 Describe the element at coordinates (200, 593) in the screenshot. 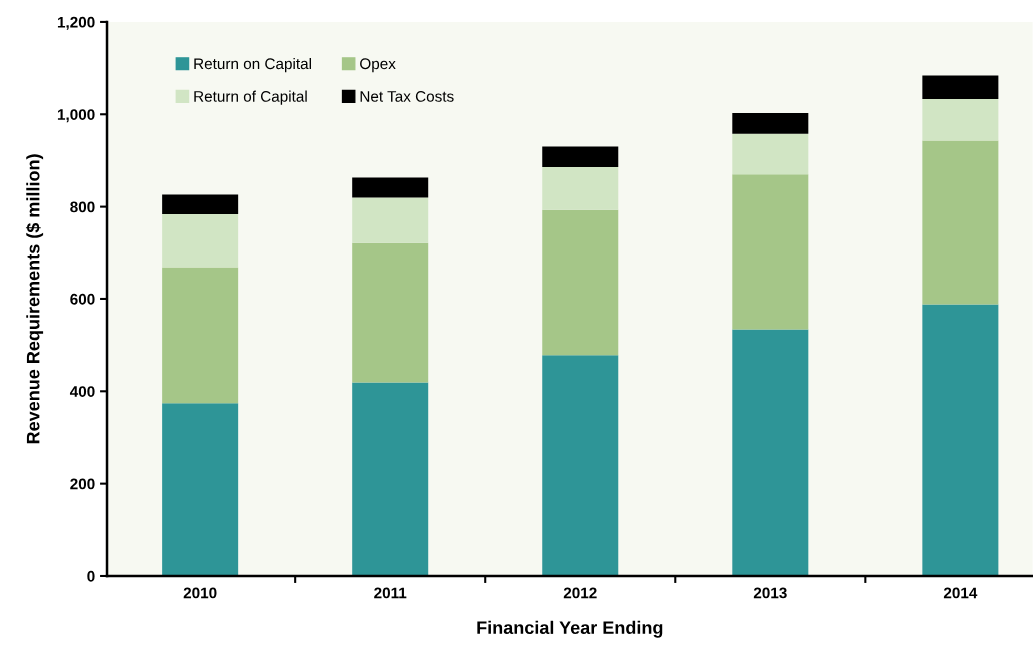

I see `x-tick-label: 2010` at that location.